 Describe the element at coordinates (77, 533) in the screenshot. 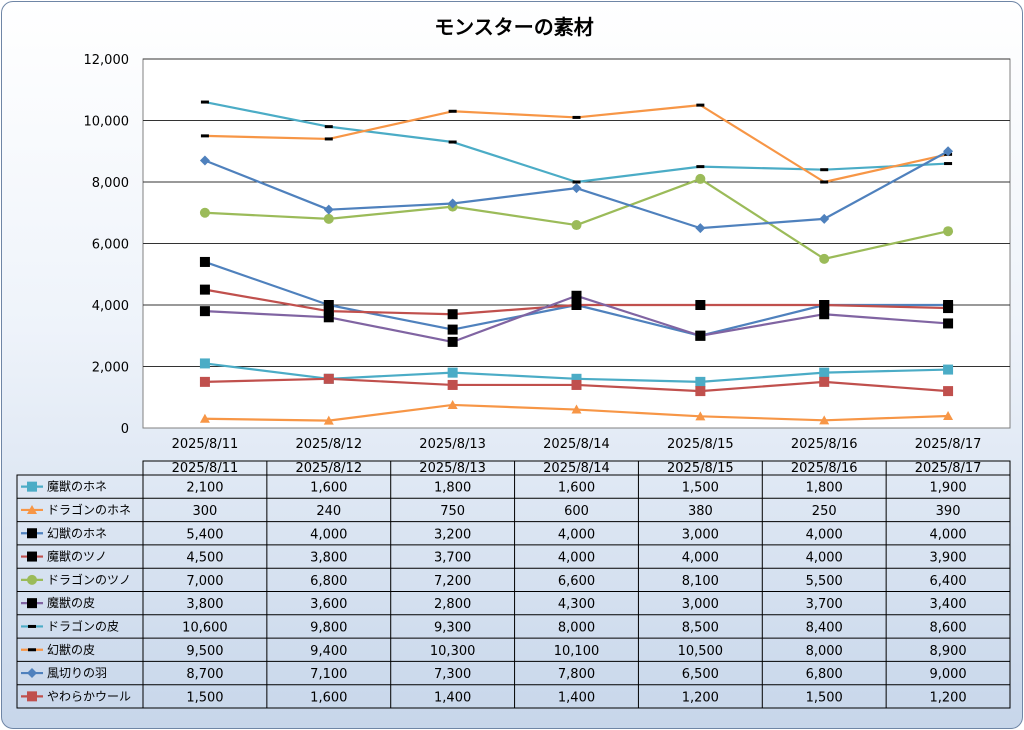

I see `series-label: 幻獣のホネ` at that location.